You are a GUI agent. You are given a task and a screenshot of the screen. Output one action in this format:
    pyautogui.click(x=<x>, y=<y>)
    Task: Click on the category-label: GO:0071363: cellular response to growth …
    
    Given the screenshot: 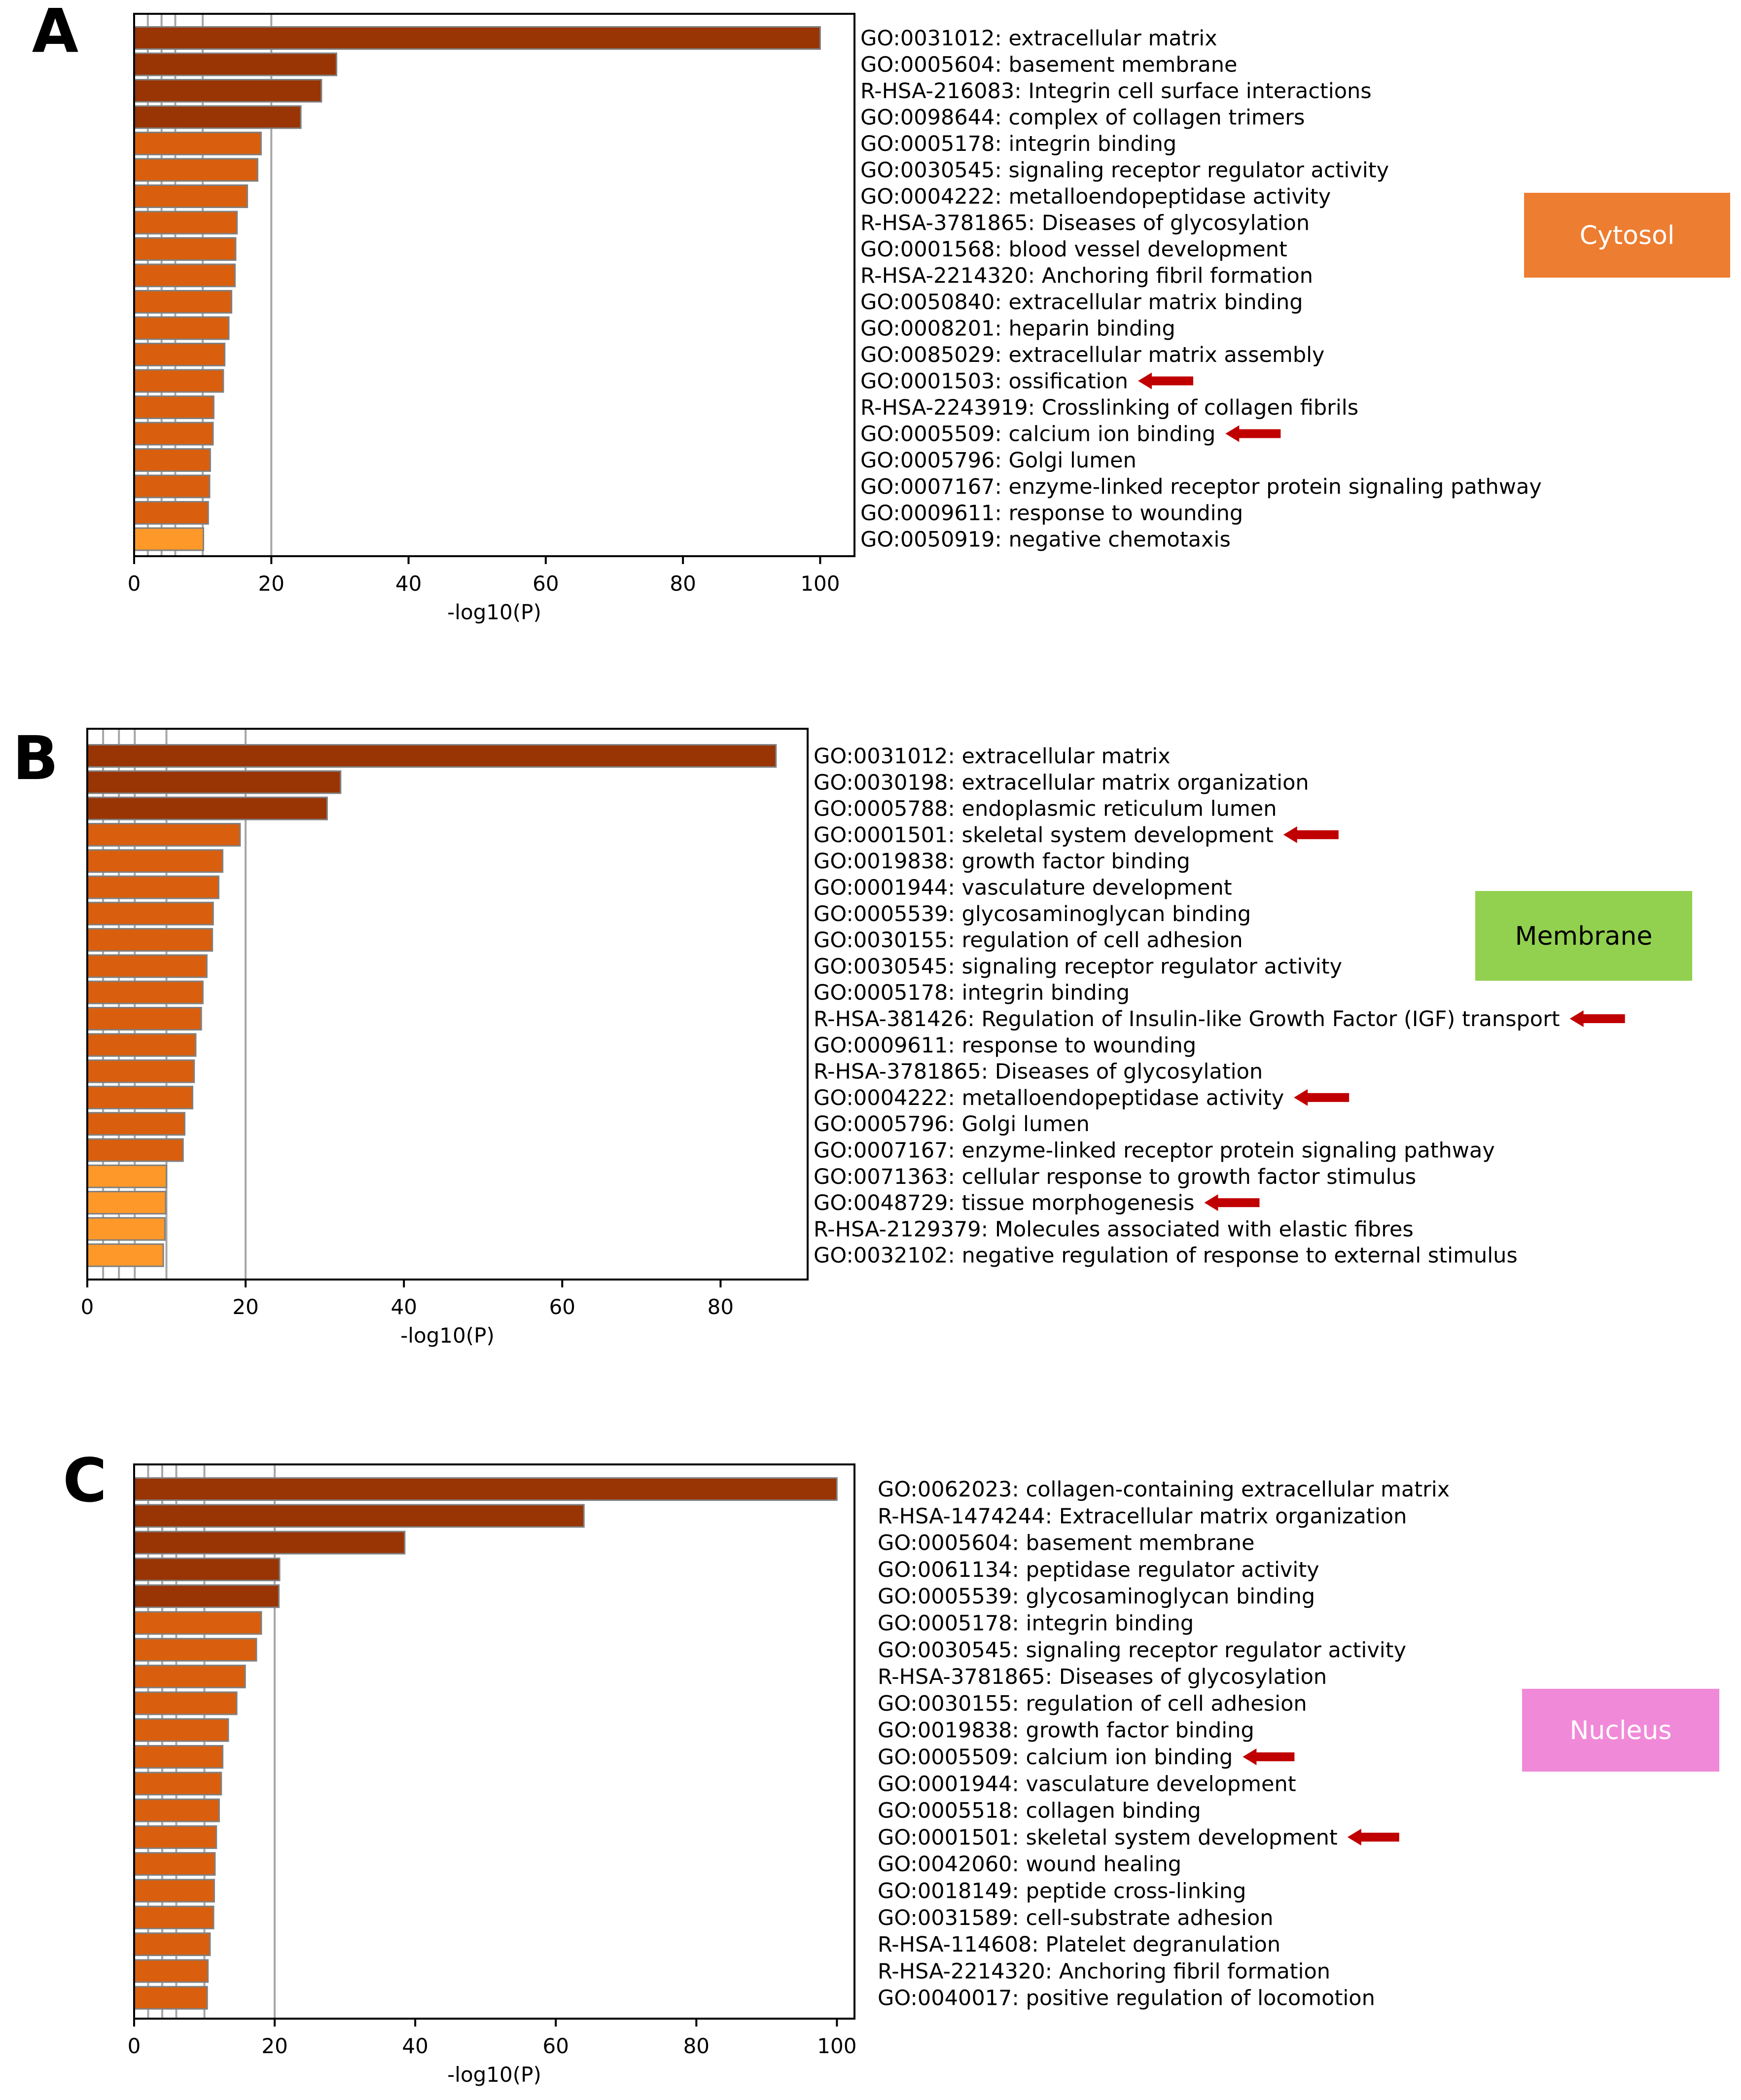 What is the action you would take?
    pyautogui.click(x=1115, y=1177)
    